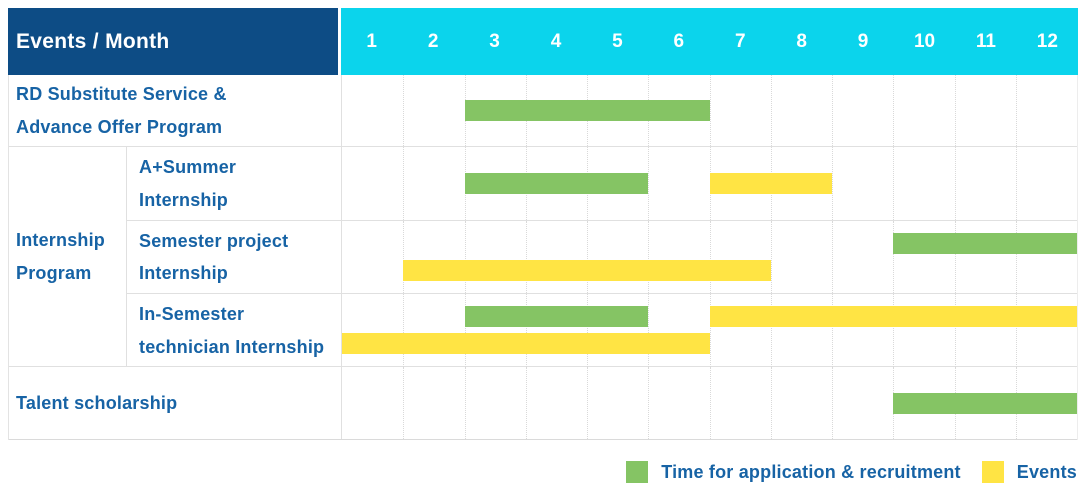  I want to click on month-label-7: 7, so click(740, 41).